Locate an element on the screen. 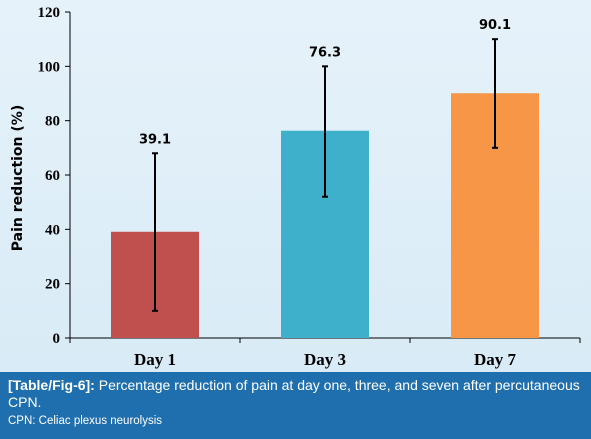  y-ticks: 0 20 40 60 80 100 120 is located at coordinates (54, 176).